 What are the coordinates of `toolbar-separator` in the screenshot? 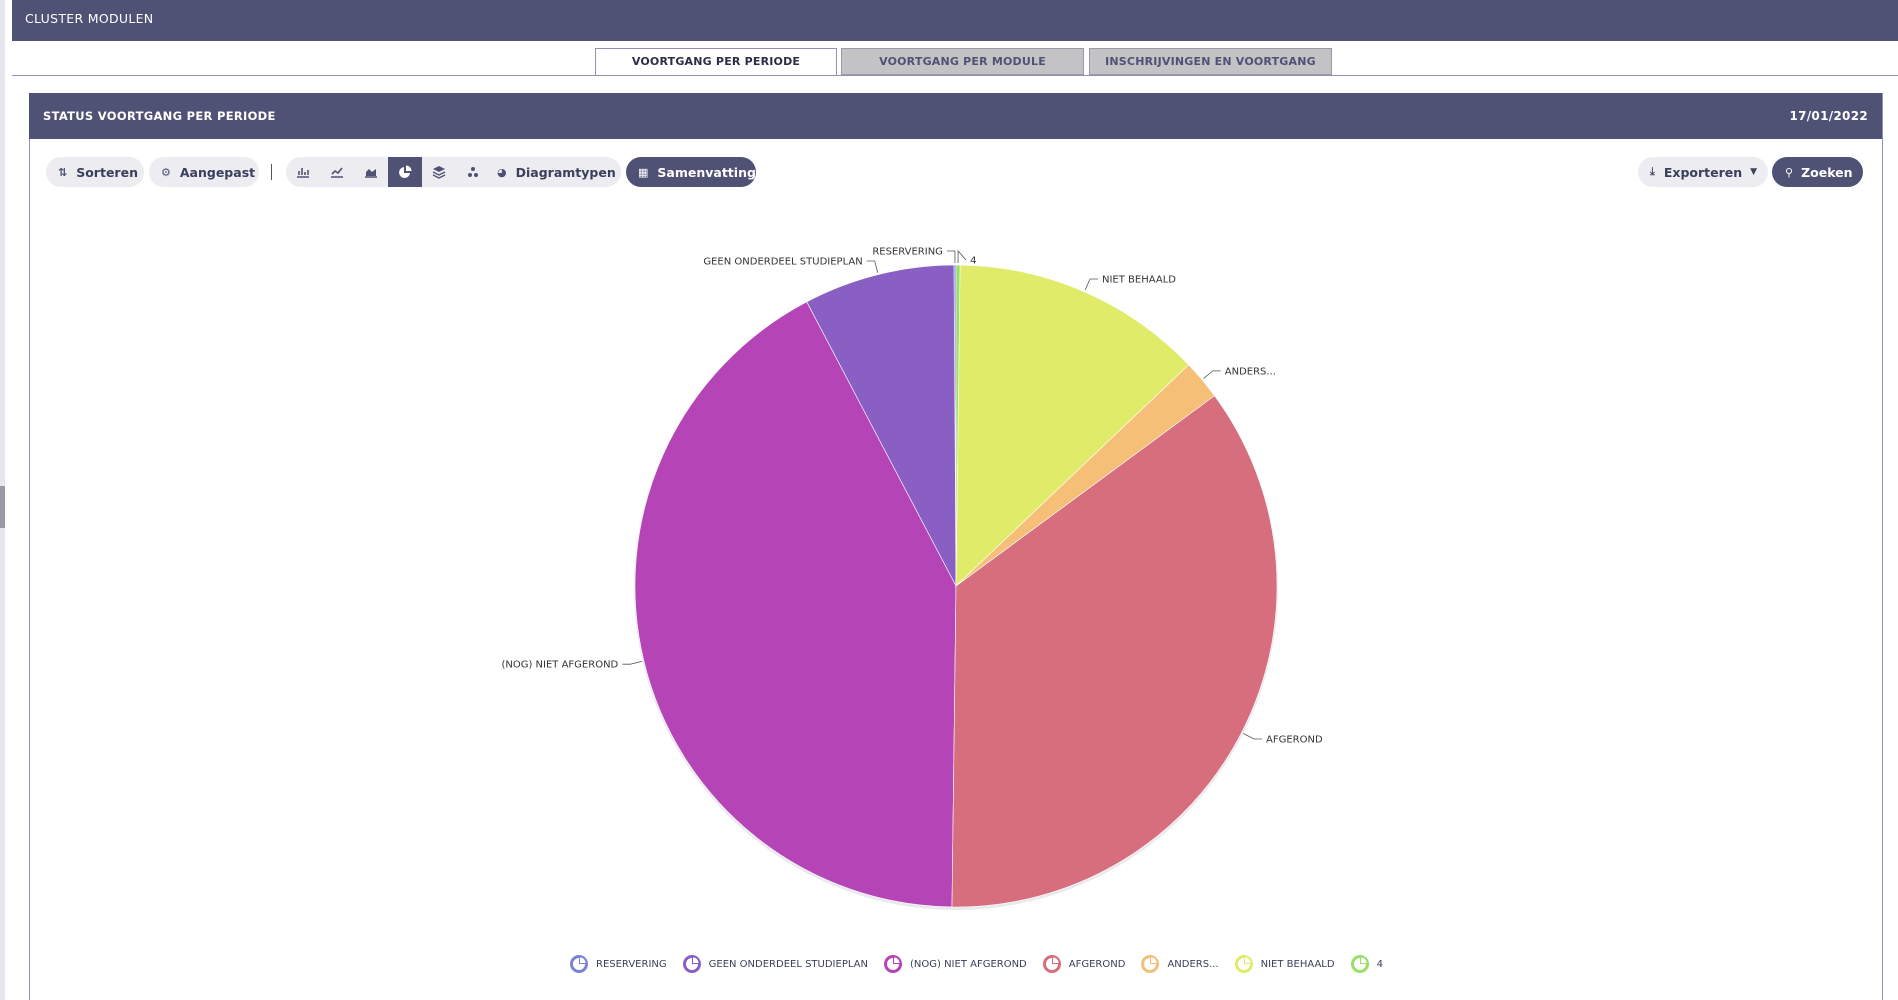 It's located at (271, 172).